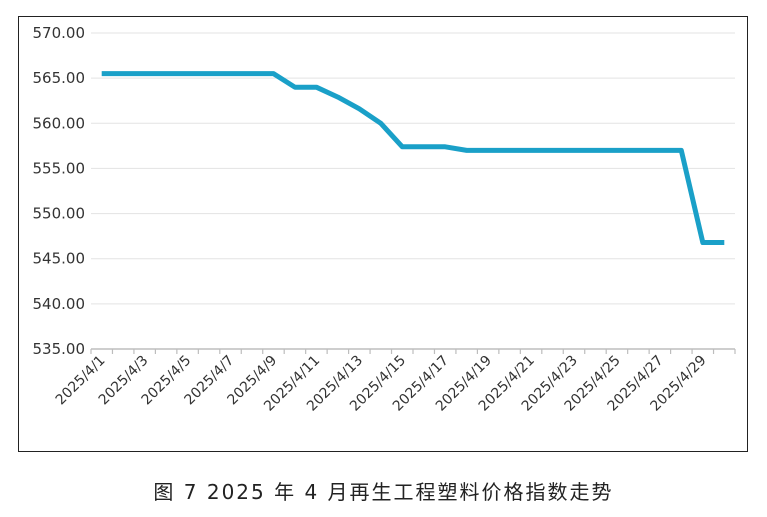 This screenshot has width=767, height=517. I want to click on figure-caption: 图 7 2025 年 4 月再生工程塑料价格指数走势, so click(383, 492).